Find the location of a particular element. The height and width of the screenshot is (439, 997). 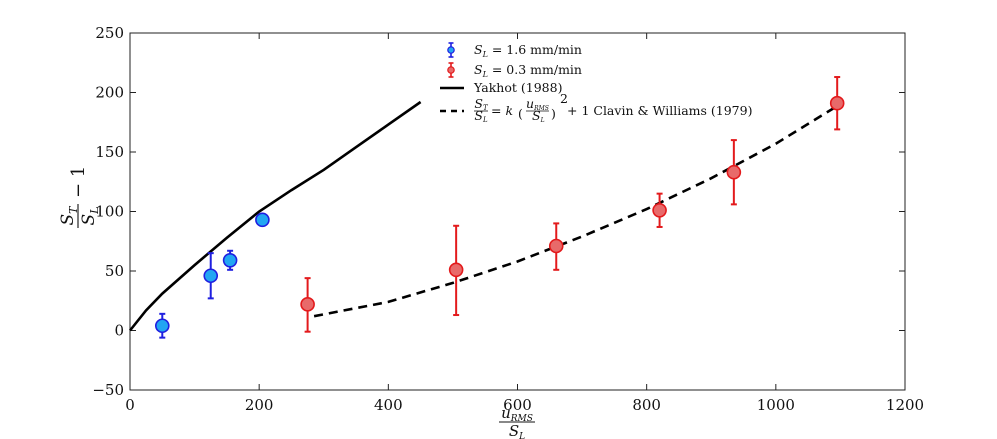

x-tick-label: 200 is located at coordinates (259, 405).